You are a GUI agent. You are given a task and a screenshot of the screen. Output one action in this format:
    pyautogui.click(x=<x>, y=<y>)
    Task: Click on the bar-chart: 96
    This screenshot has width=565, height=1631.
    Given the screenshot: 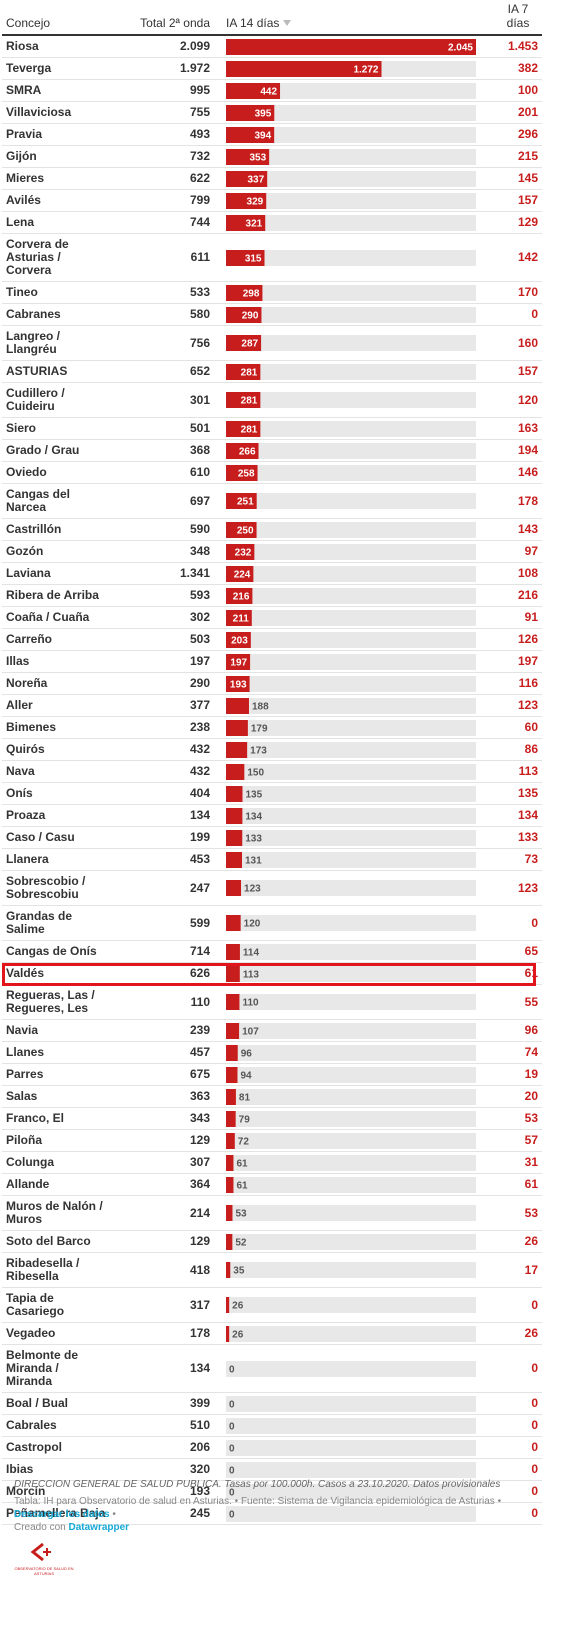 What is the action you would take?
    pyautogui.click(x=351, y=1052)
    